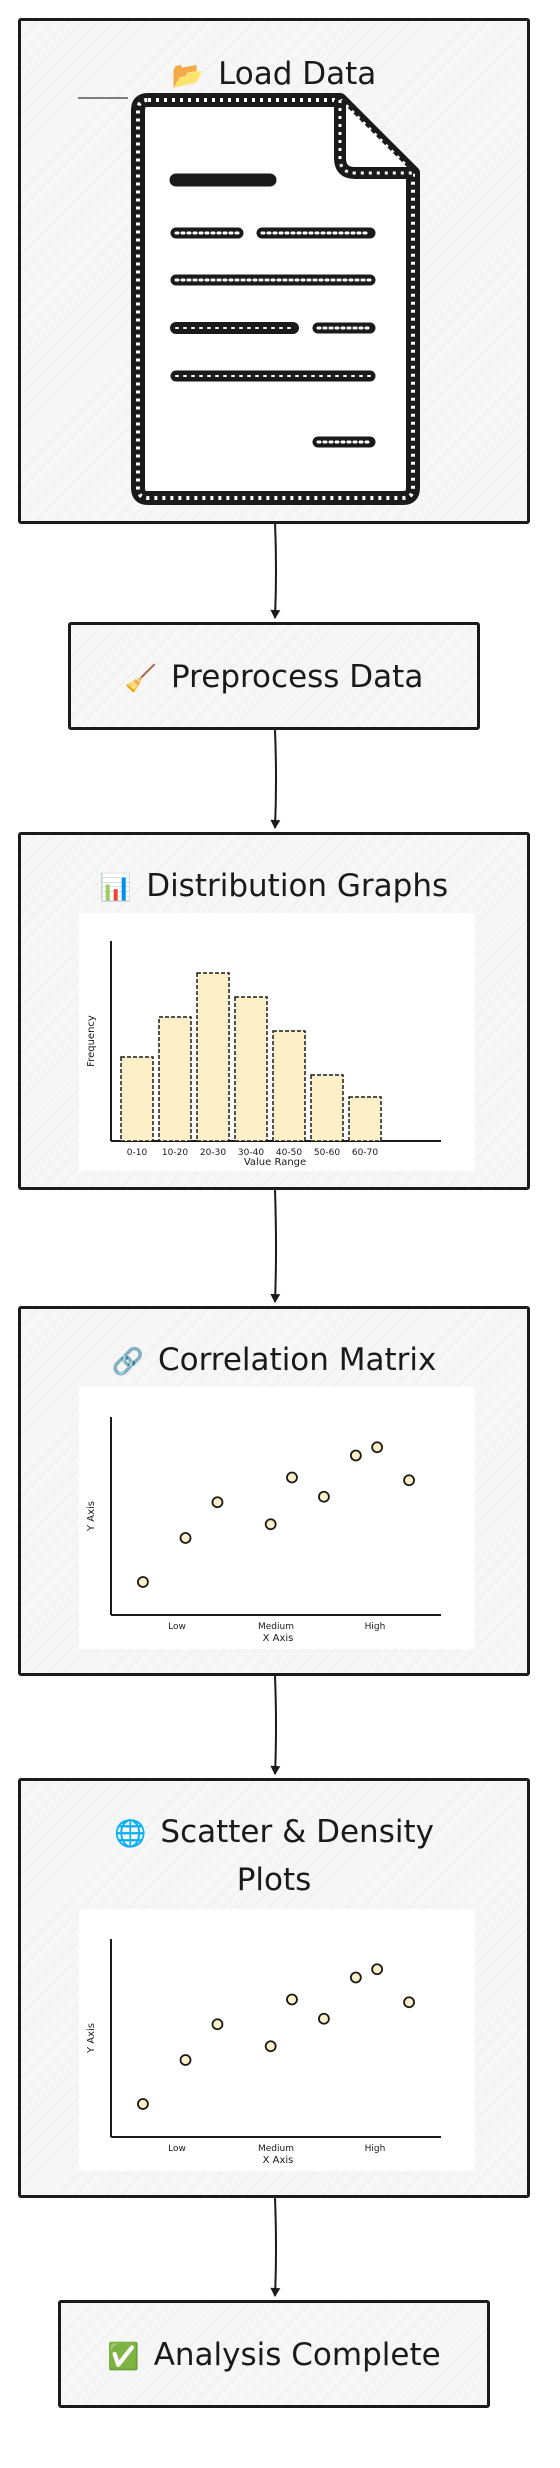 The height and width of the screenshot is (2468, 560). What do you see at coordinates (297, 1832) in the screenshot?
I see `scatter-density-label-line1: Scatter & Density` at bounding box center [297, 1832].